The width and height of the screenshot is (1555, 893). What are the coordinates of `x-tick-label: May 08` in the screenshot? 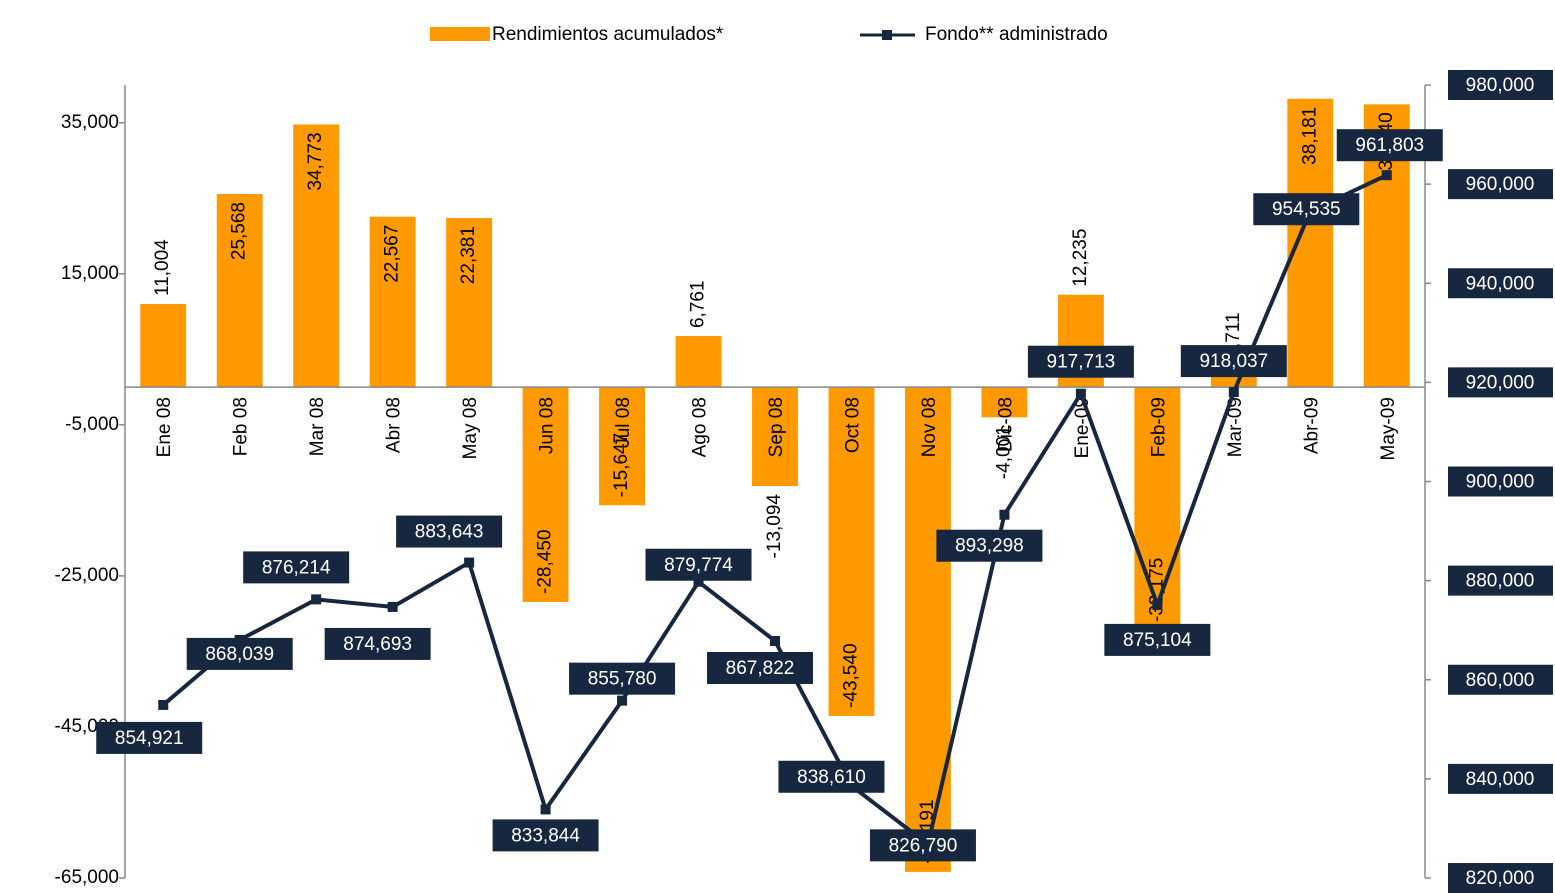 It's located at (470, 428).